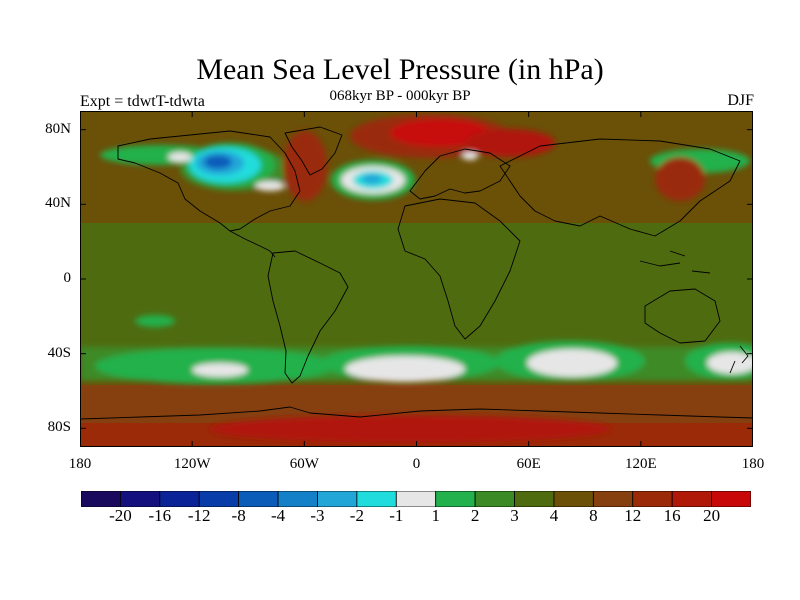 This screenshot has width=800, height=600. I want to click on north-america-coast, so click(209, 181).